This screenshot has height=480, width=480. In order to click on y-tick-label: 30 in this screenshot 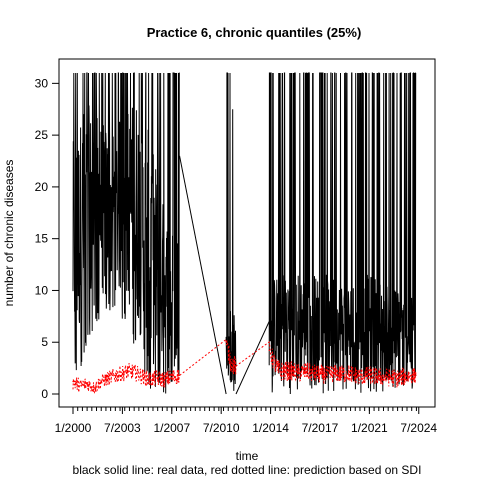, I will do `click(42, 83)`.